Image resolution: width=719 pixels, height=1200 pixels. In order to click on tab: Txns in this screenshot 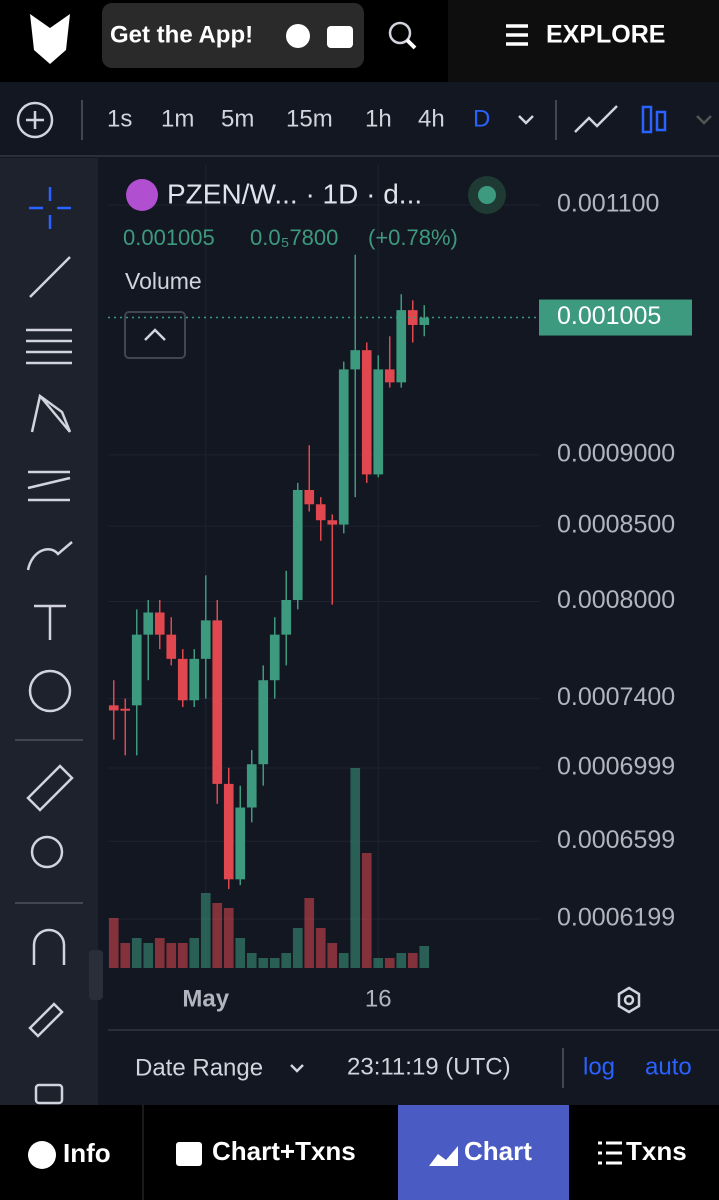, I will do `click(656, 1151)`.